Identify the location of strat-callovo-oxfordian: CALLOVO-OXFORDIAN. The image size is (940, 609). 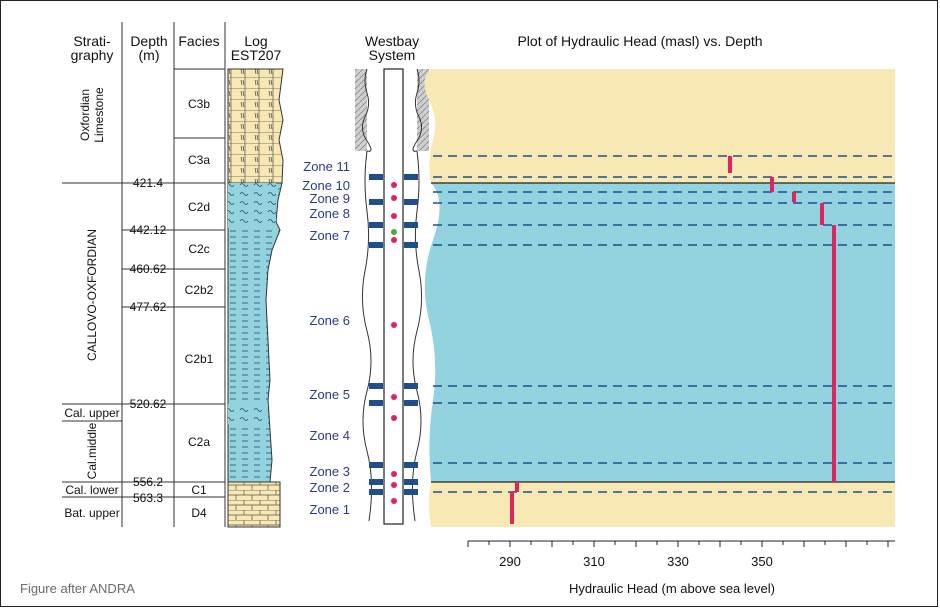
(92, 295).